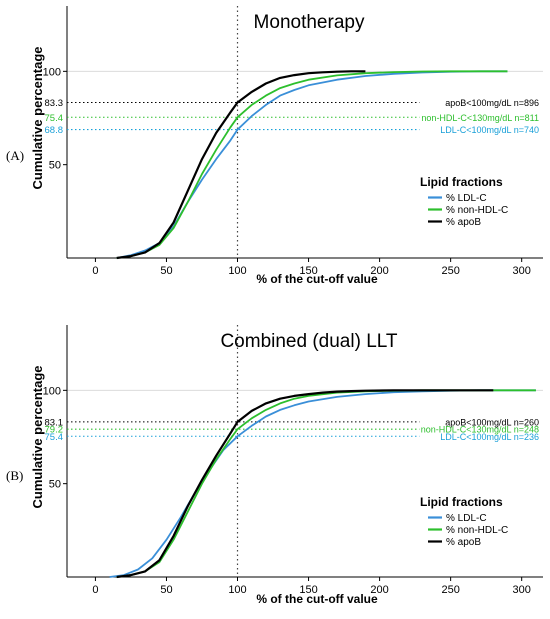  Describe the element at coordinates (480, 118) in the screenshot. I see `threshold-annotation: non-HDL-C<130mg/dL n=811` at that location.